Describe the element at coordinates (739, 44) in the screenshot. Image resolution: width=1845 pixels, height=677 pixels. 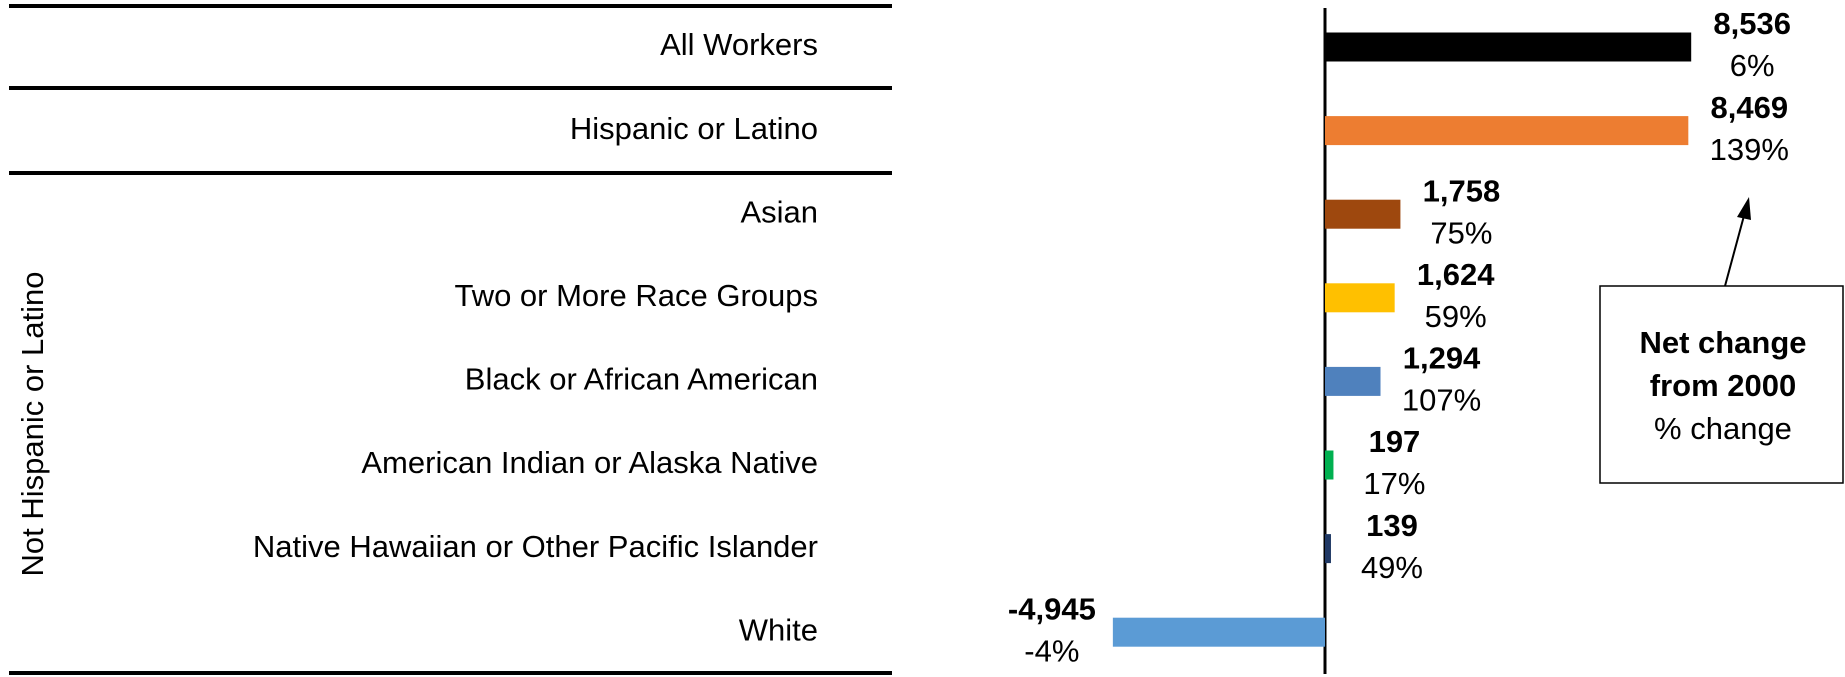
I see `category-label: All Workers` at that location.